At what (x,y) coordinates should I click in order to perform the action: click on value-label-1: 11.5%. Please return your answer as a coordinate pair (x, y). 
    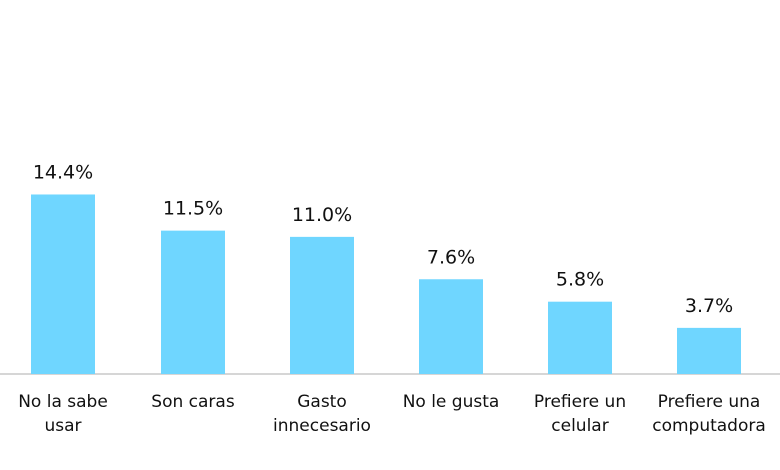
    Looking at the image, I should click on (193, 209).